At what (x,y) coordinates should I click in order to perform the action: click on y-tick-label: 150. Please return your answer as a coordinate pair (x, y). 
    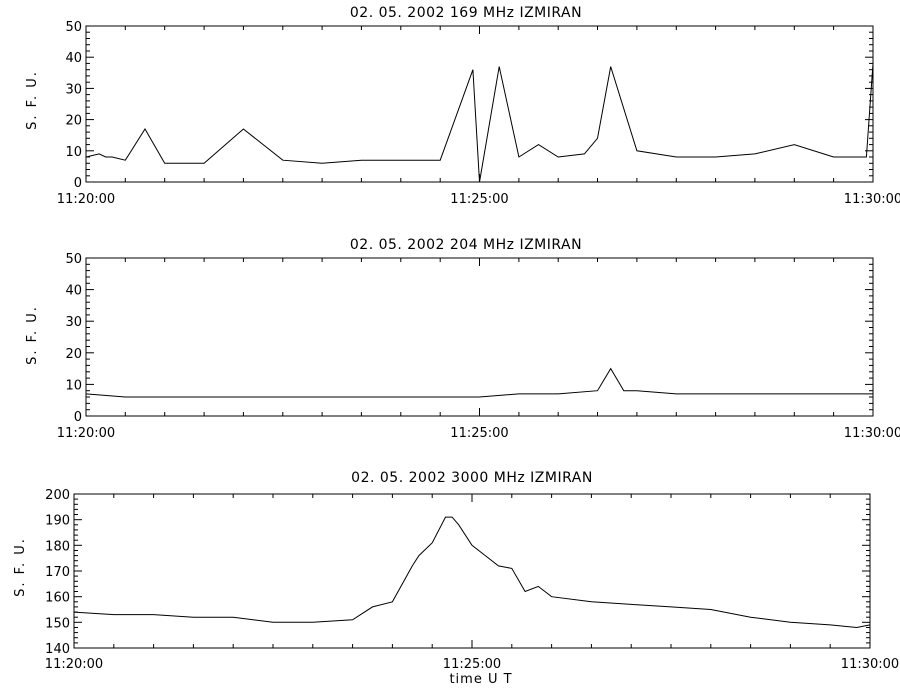
    Looking at the image, I should click on (57, 623).